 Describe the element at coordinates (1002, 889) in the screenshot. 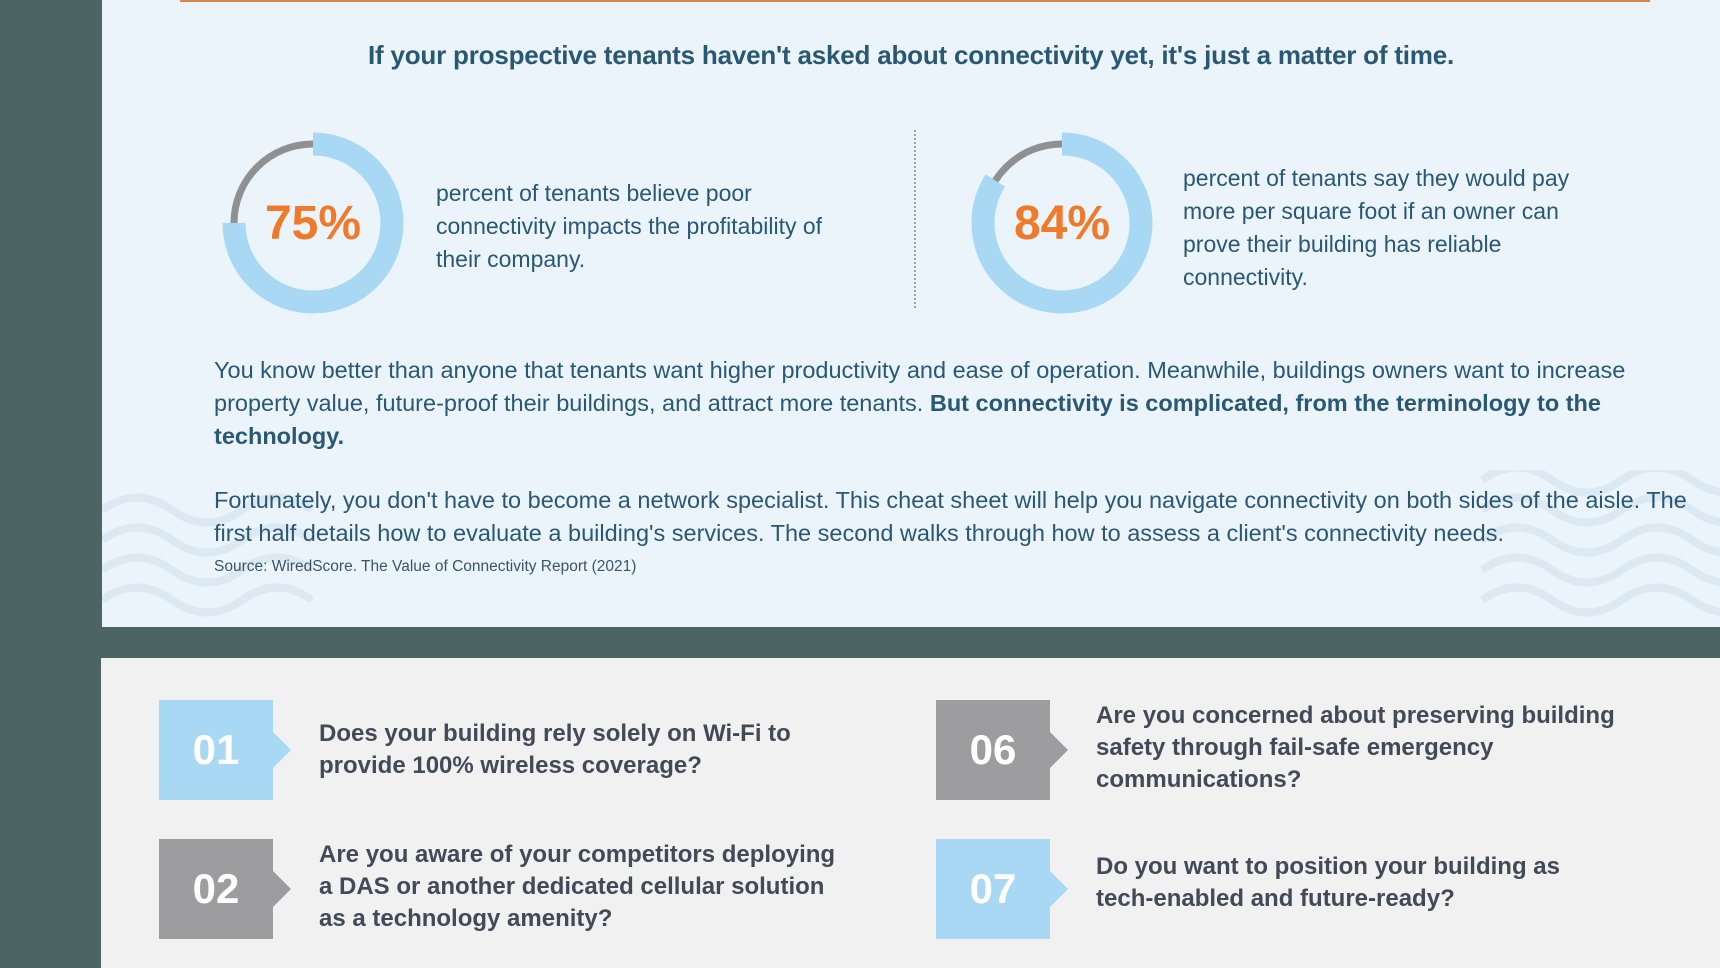

I see `question-number-badge: 07` at that location.